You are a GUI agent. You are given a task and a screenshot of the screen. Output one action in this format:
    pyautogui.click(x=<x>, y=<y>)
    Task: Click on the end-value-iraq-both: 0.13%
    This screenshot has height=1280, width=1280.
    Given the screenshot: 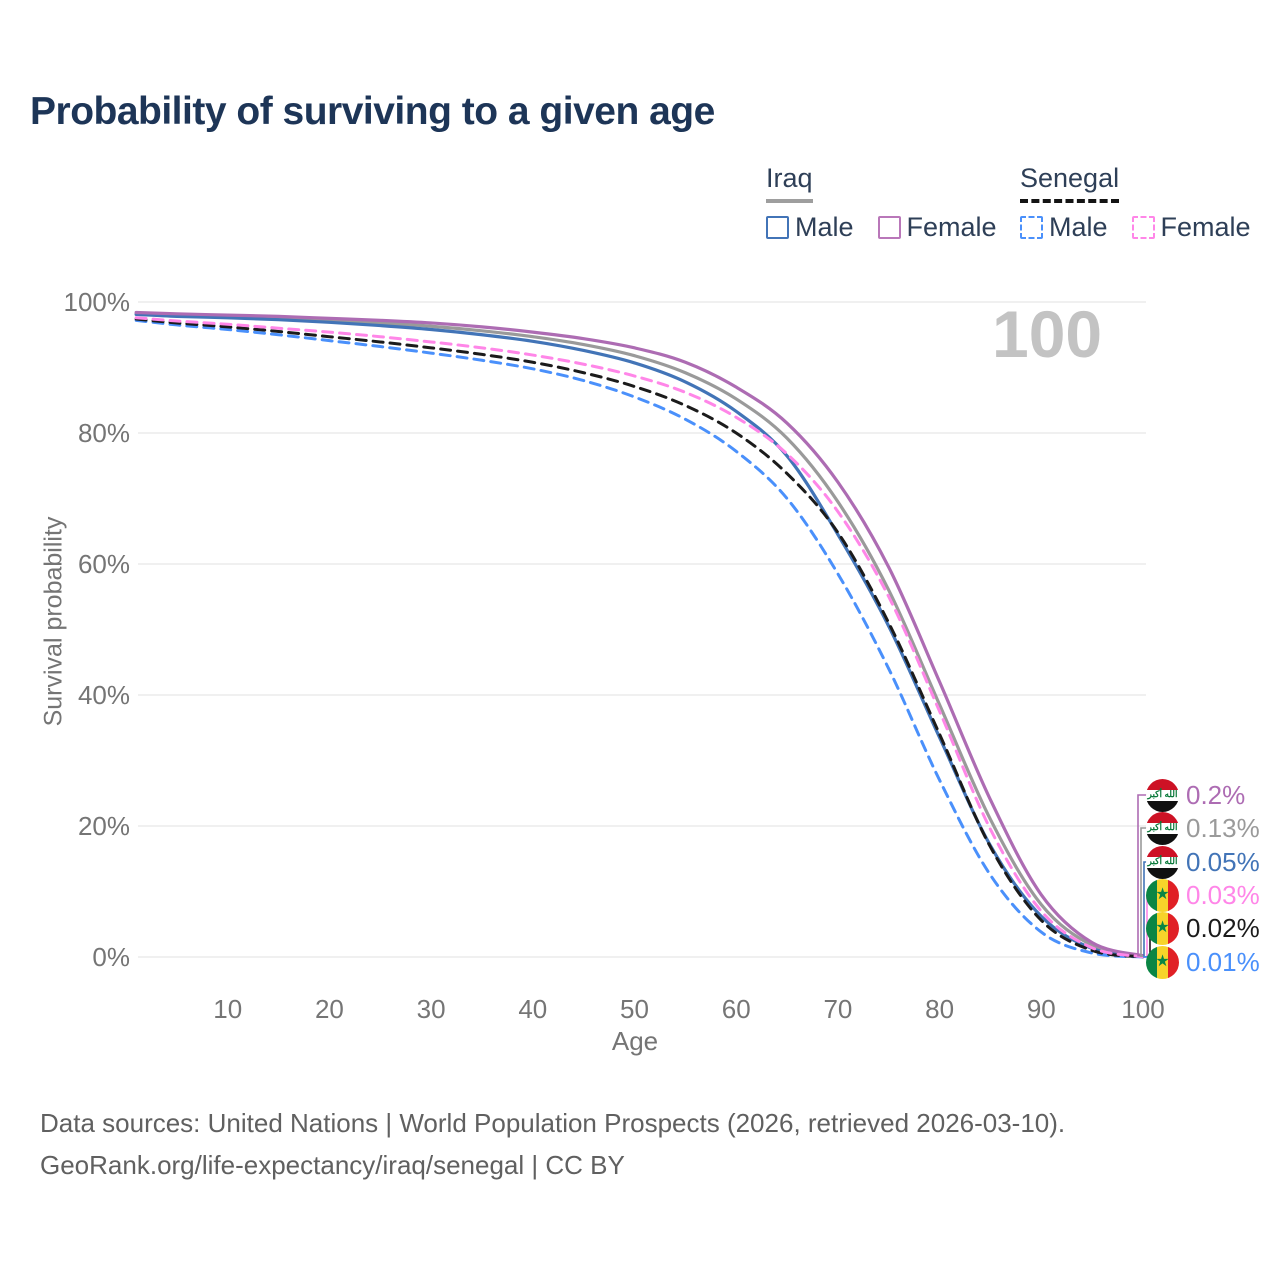 What is the action you would take?
    pyautogui.click(x=1223, y=827)
    